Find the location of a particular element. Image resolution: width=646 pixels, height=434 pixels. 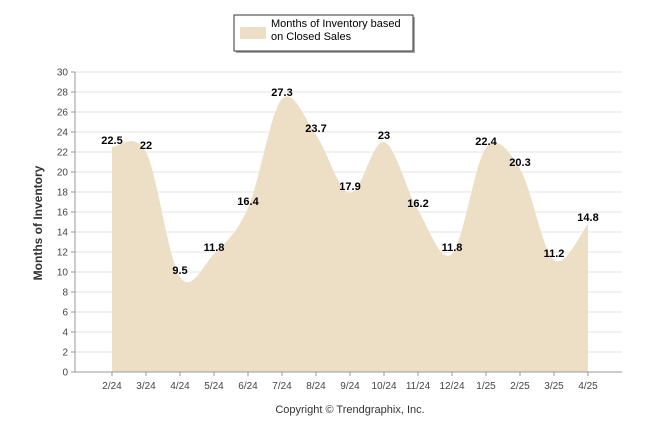

x-tick-label: 3/24 is located at coordinates (146, 386).